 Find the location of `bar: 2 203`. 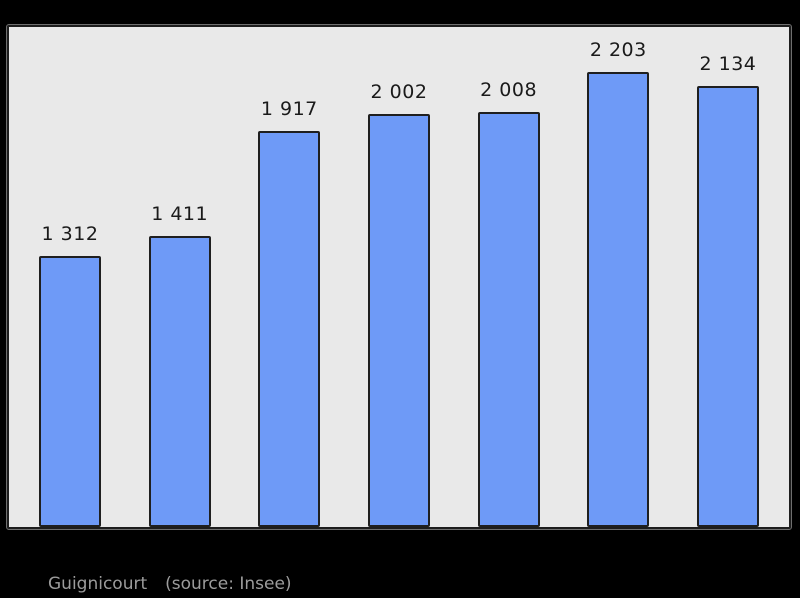

bar: 2 203 is located at coordinates (618, 283).